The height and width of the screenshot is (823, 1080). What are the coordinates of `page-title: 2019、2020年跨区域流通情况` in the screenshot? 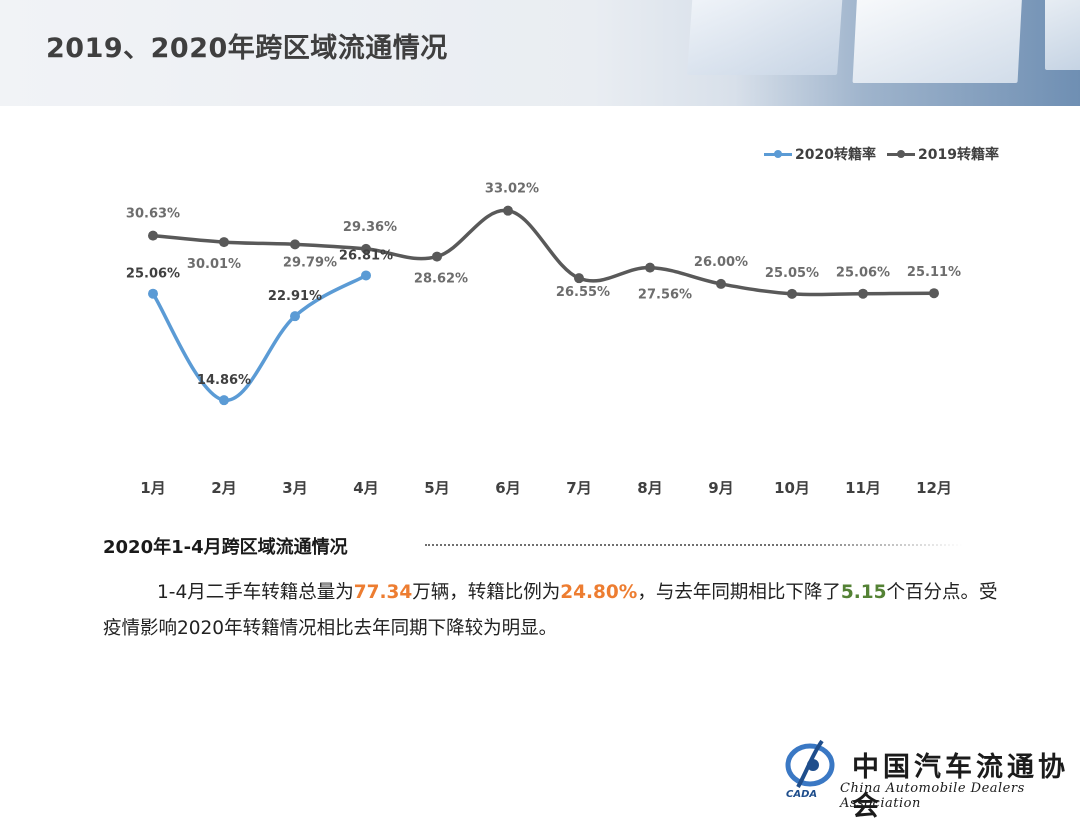 It's located at (247, 48).